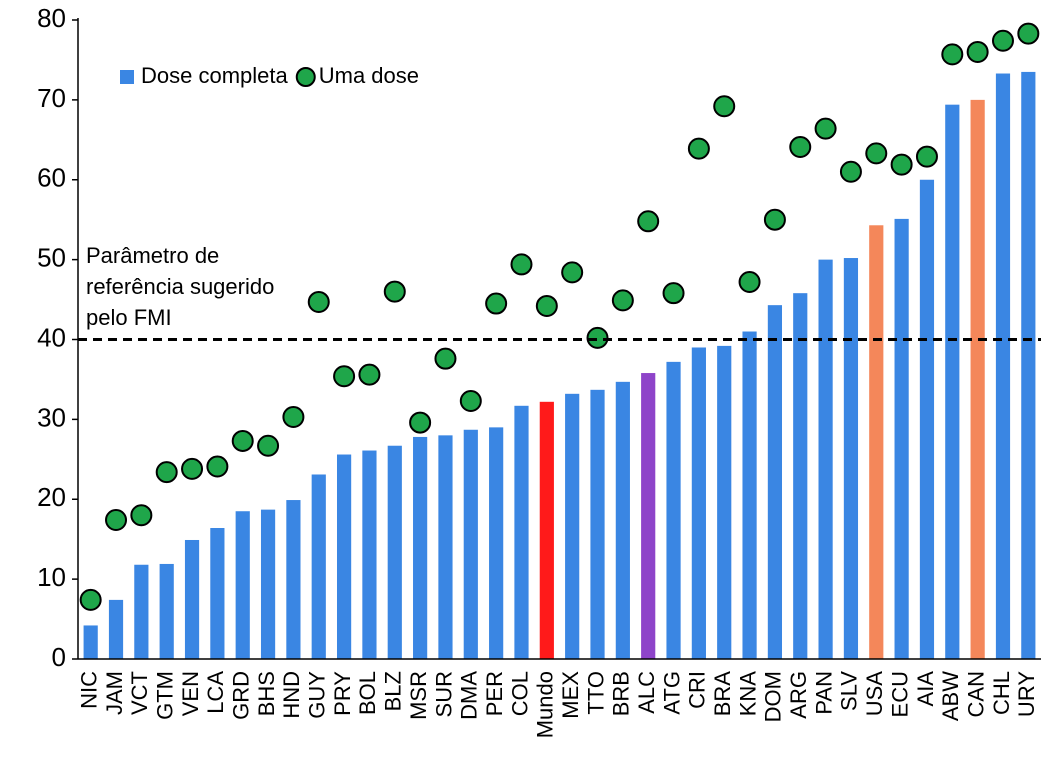 The width and height of the screenshot is (1041, 764). I want to click on x-tick-label: VEN, so click(190, 693).